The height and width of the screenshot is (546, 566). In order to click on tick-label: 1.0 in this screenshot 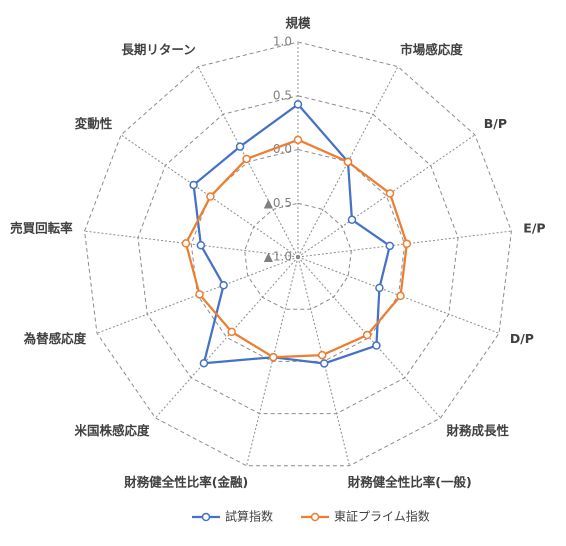, I will do `click(282, 42)`.